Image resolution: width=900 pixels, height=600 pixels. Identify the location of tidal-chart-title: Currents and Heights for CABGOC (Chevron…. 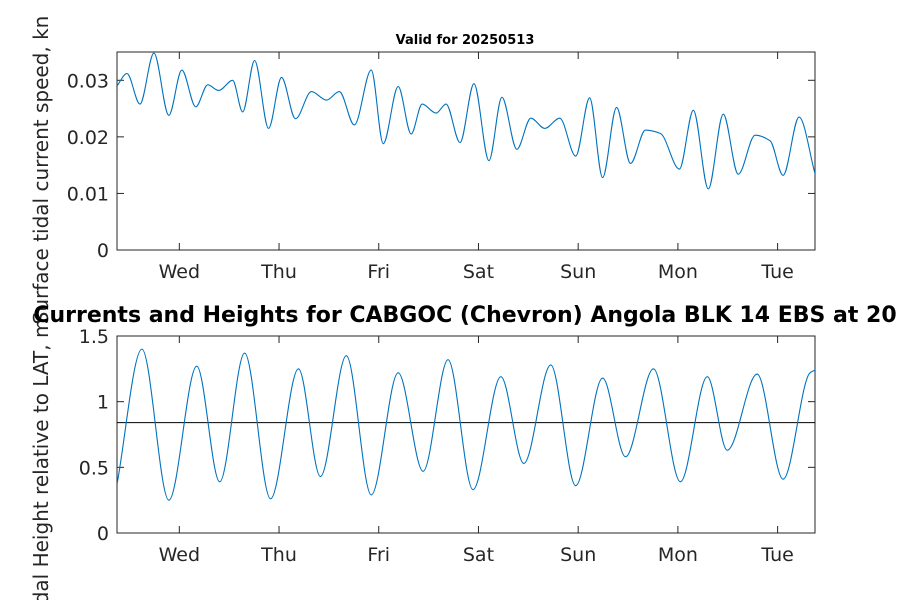
(464, 315).